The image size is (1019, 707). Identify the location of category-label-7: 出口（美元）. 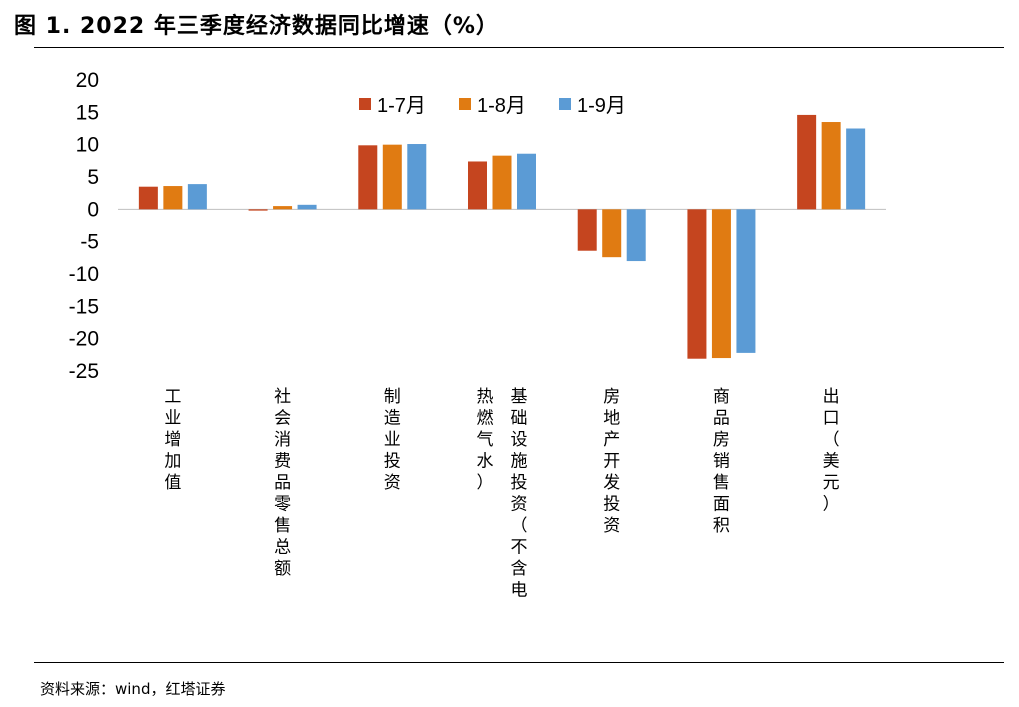
(831, 451).